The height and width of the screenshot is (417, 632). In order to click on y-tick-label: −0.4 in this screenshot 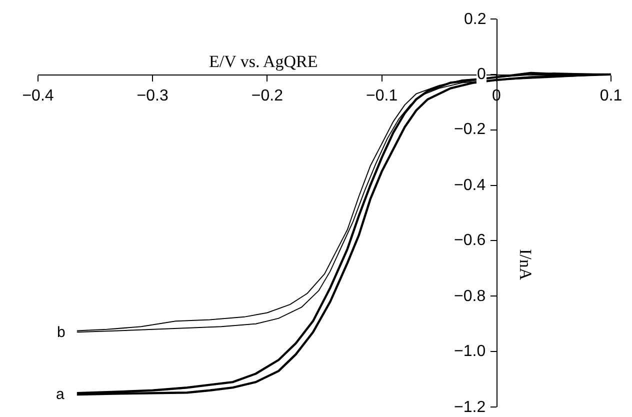, I will do `click(470, 185)`.